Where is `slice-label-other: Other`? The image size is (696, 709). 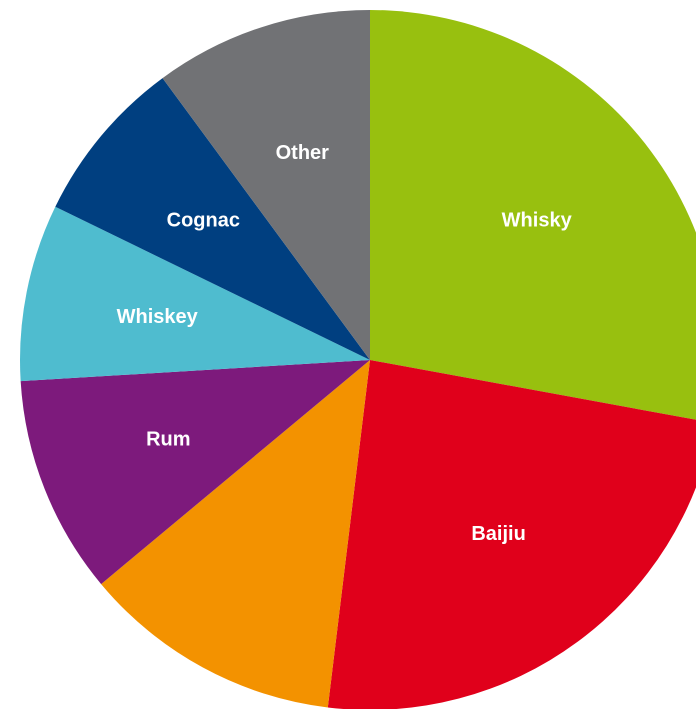
slice-label-other: Other is located at coordinates (303, 153).